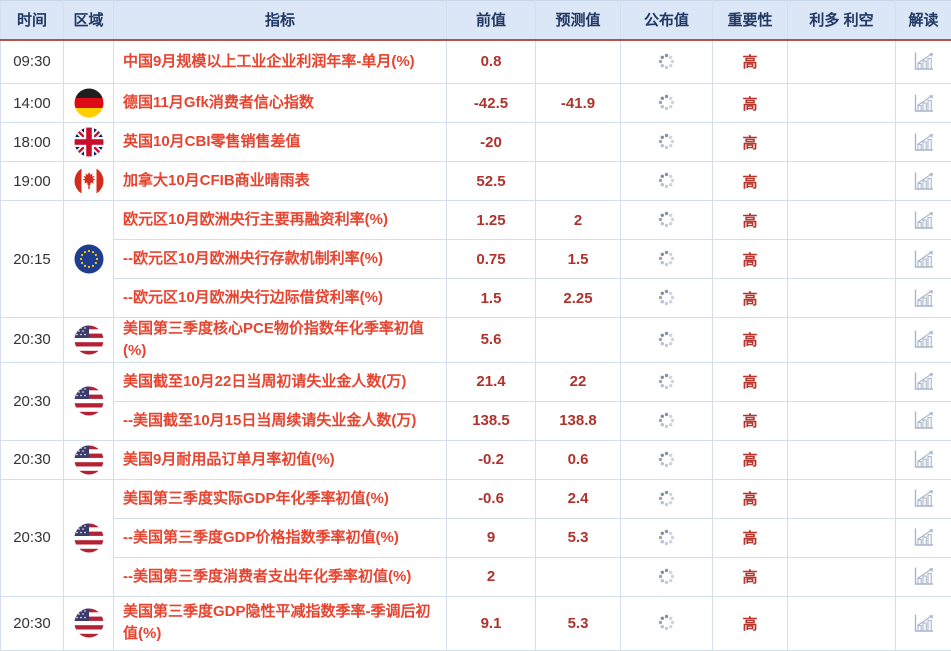 The image size is (951, 651). I want to click on col-header-indicator: 指标, so click(280, 20).